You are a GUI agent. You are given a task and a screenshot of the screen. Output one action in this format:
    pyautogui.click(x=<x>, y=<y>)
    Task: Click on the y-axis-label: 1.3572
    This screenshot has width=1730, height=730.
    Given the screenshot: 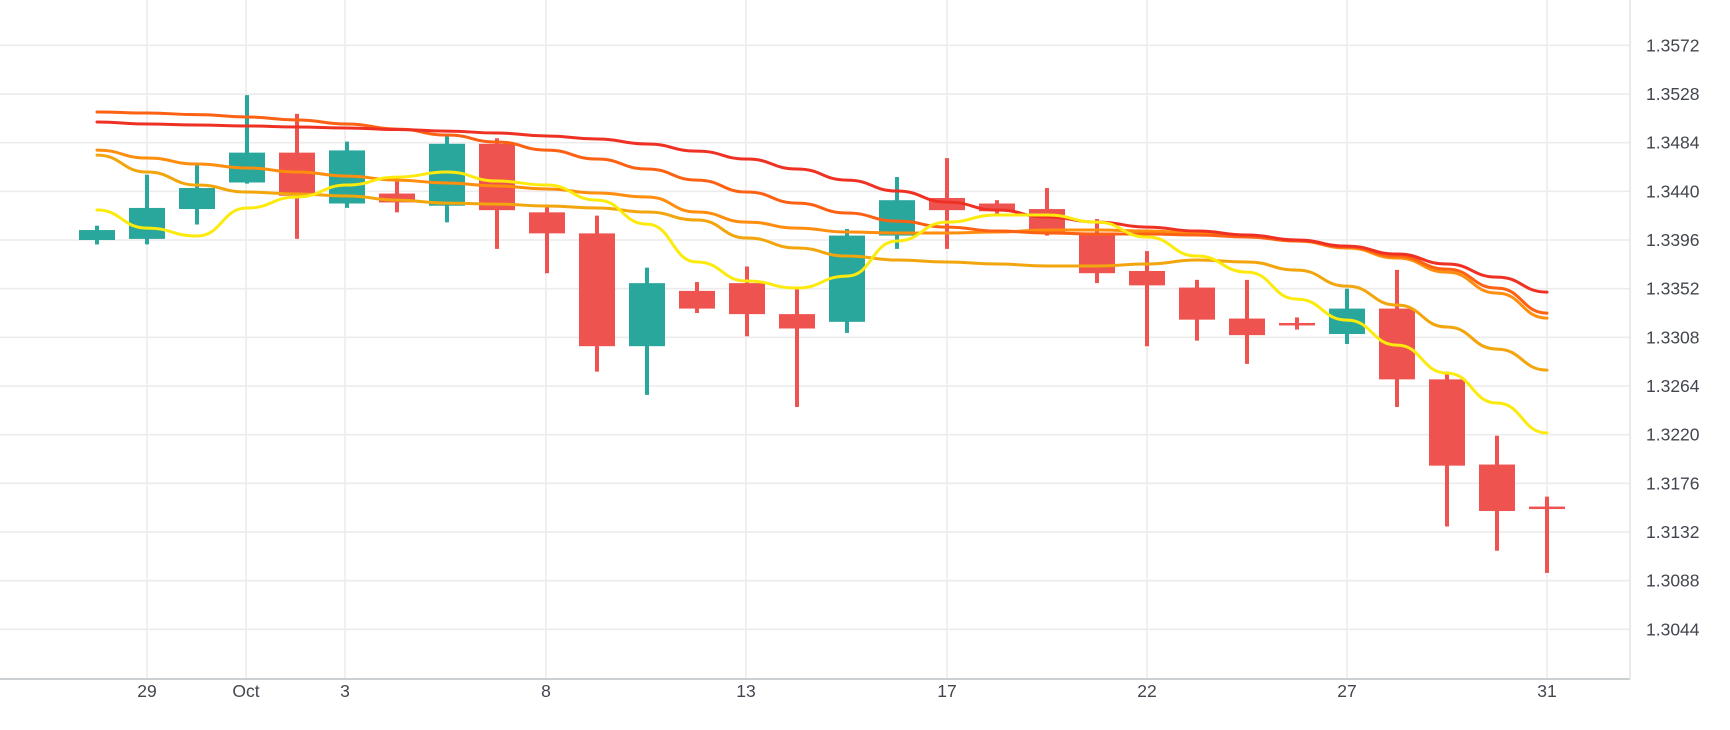 What is the action you would take?
    pyautogui.click(x=1673, y=45)
    